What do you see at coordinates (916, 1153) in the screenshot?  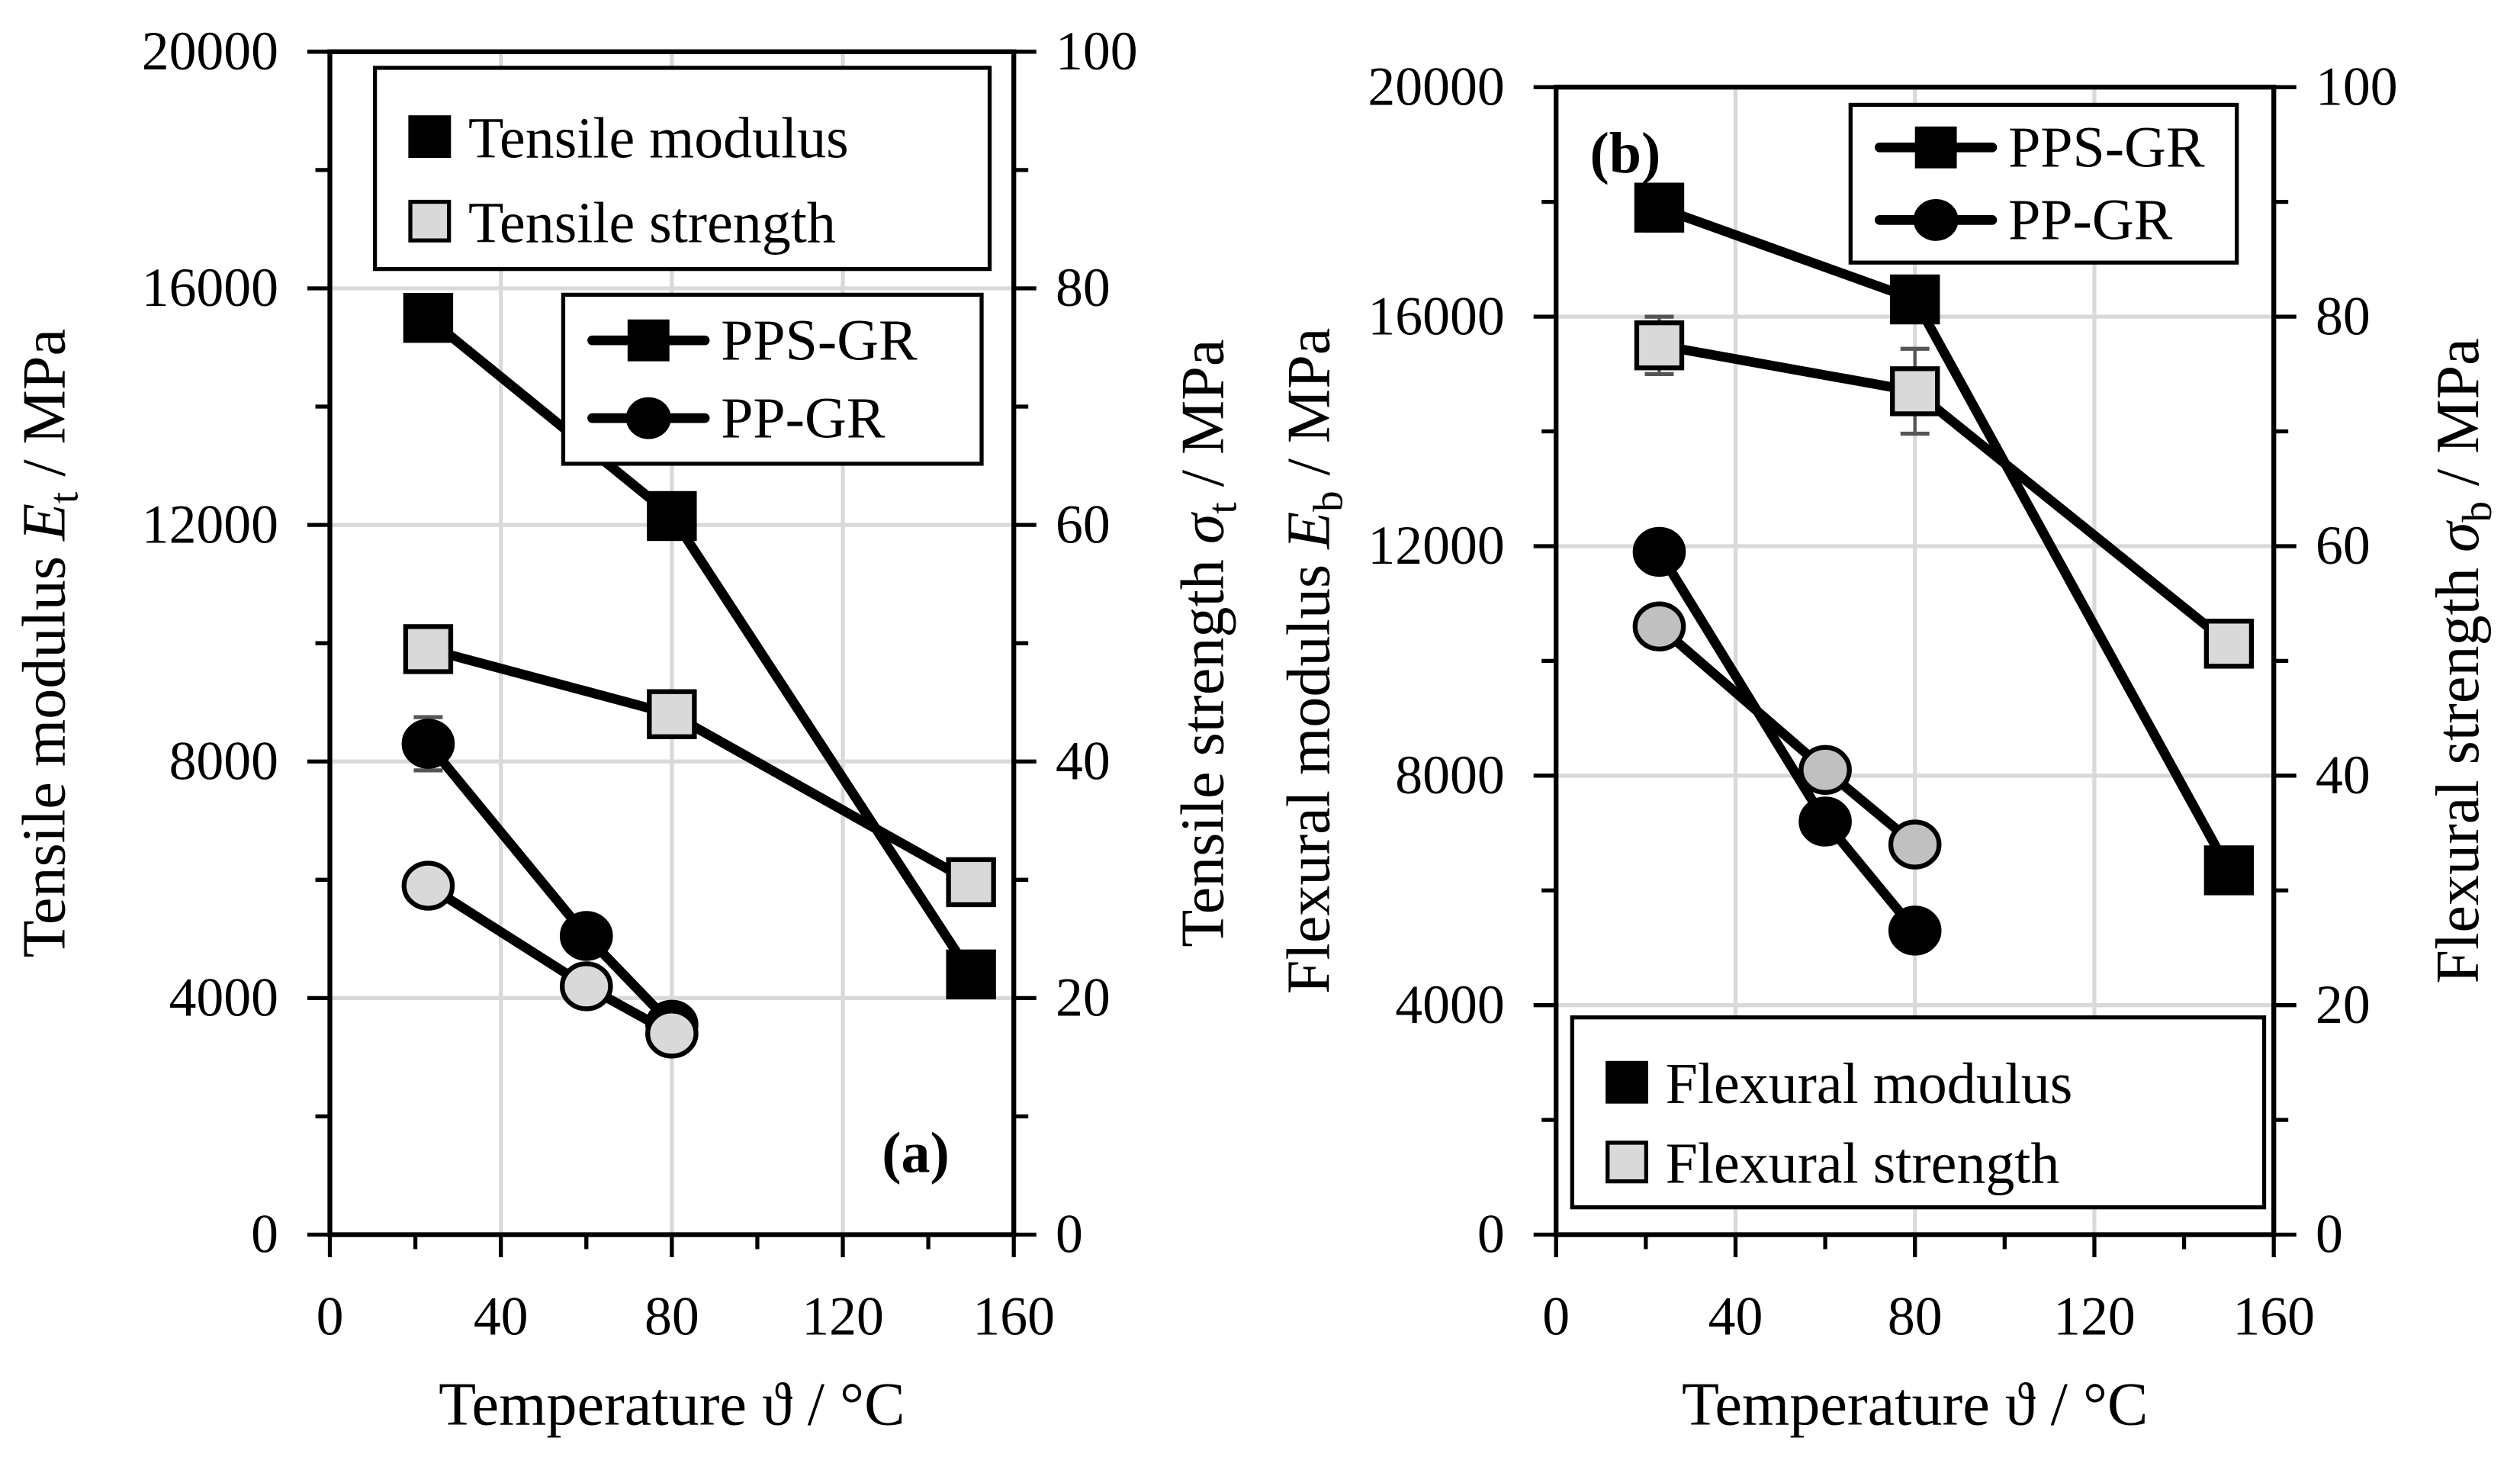 I see `panel-label: (a)` at bounding box center [916, 1153].